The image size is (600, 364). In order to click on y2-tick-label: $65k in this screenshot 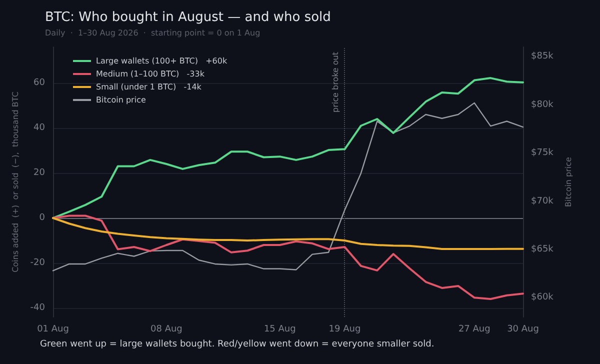, I will do `click(542, 249)`.